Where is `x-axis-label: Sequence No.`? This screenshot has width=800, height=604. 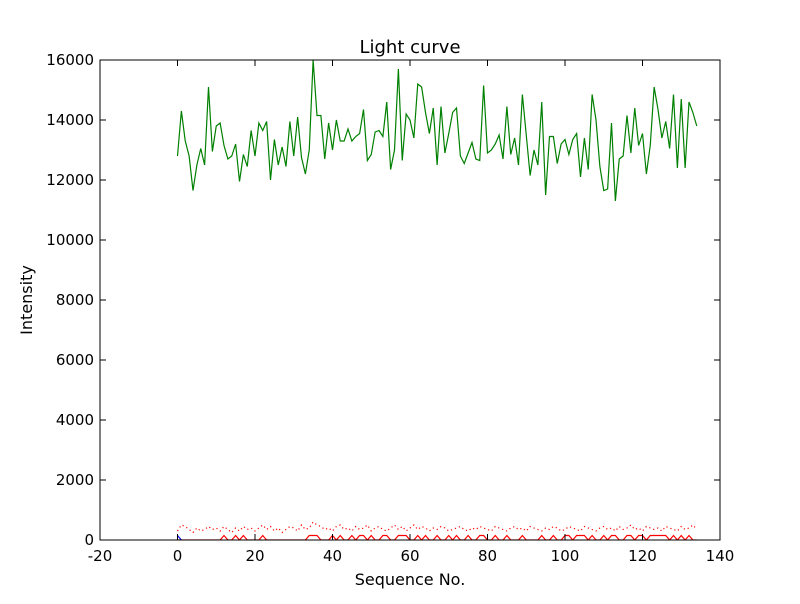 x-axis-label: Sequence No. is located at coordinates (410, 579).